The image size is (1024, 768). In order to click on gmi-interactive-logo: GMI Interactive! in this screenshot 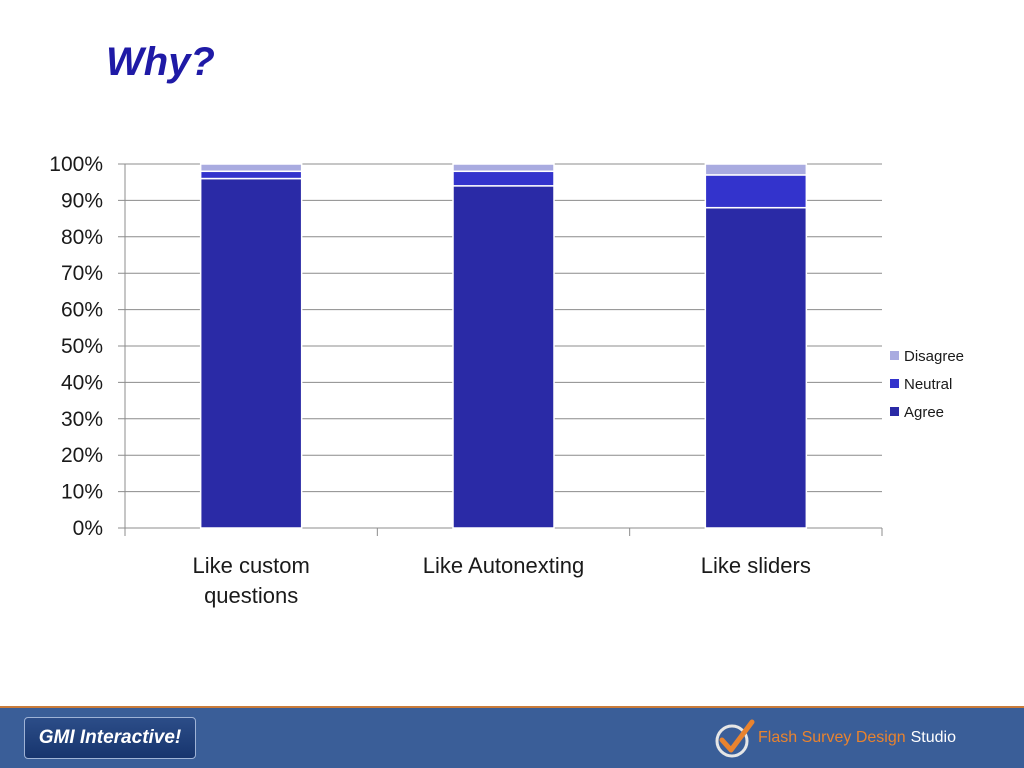, I will do `click(110, 738)`.